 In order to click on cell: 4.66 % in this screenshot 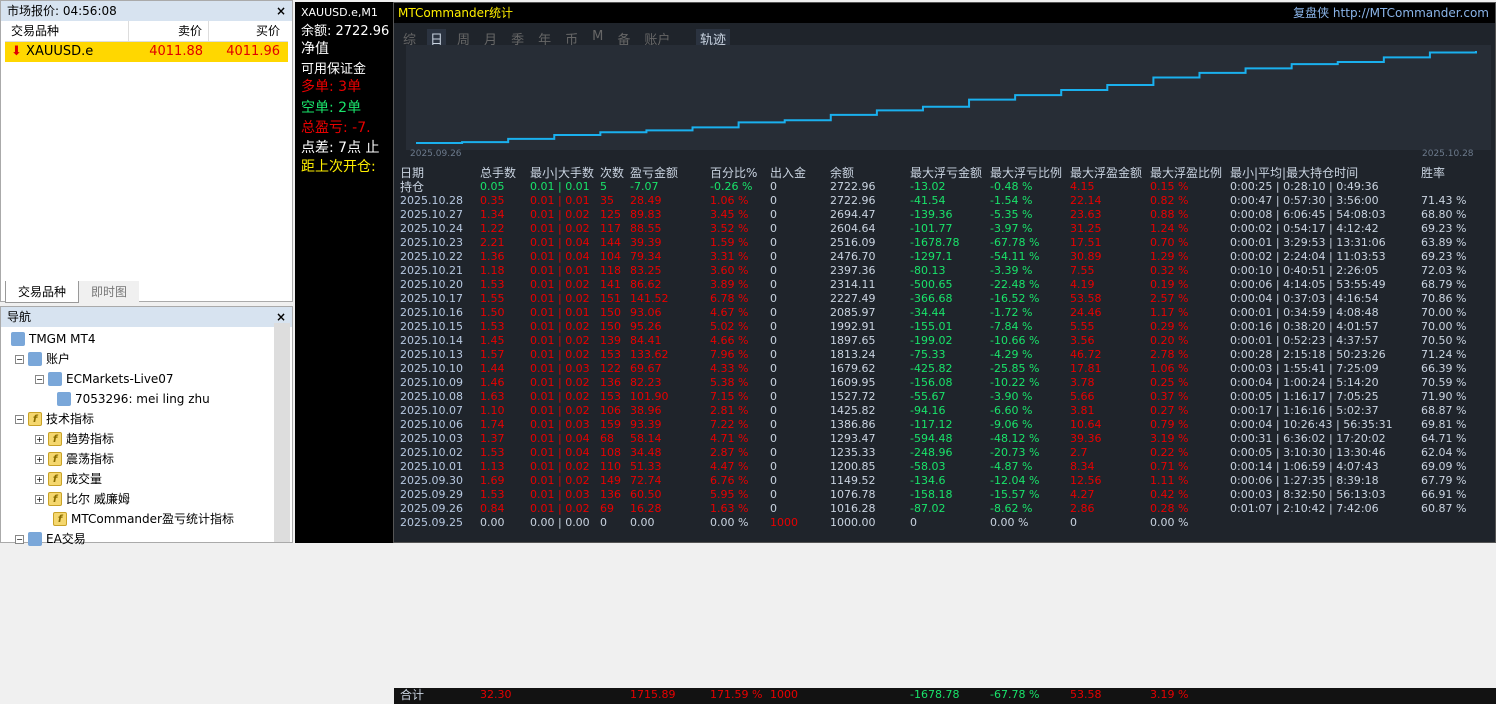, I will do `click(729, 340)`.